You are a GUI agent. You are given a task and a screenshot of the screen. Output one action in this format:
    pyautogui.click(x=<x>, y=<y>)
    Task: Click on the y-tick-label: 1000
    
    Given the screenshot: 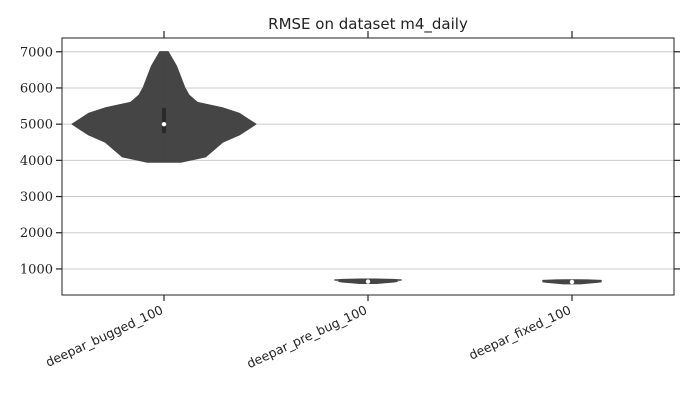 What is the action you would take?
    pyautogui.click(x=36, y=269)
    